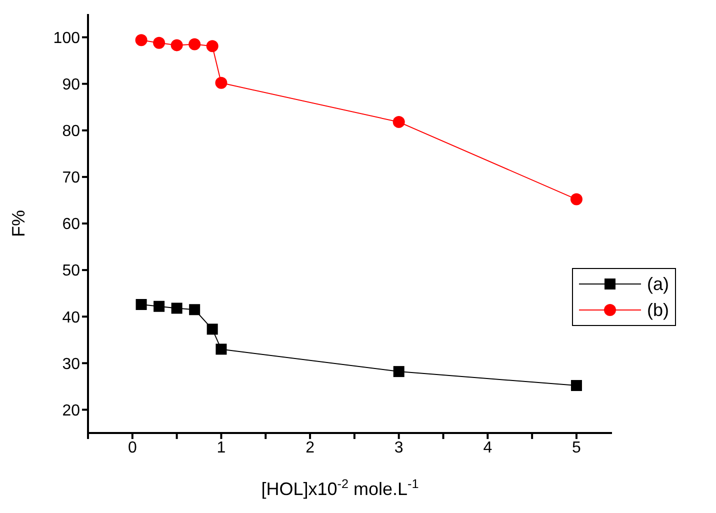 This screenshot has width=716, height=513. What do you see at coordinates (71, 85) in the screenshot?
I see `y-tick-label: 90` at bounding box center [71, 85].